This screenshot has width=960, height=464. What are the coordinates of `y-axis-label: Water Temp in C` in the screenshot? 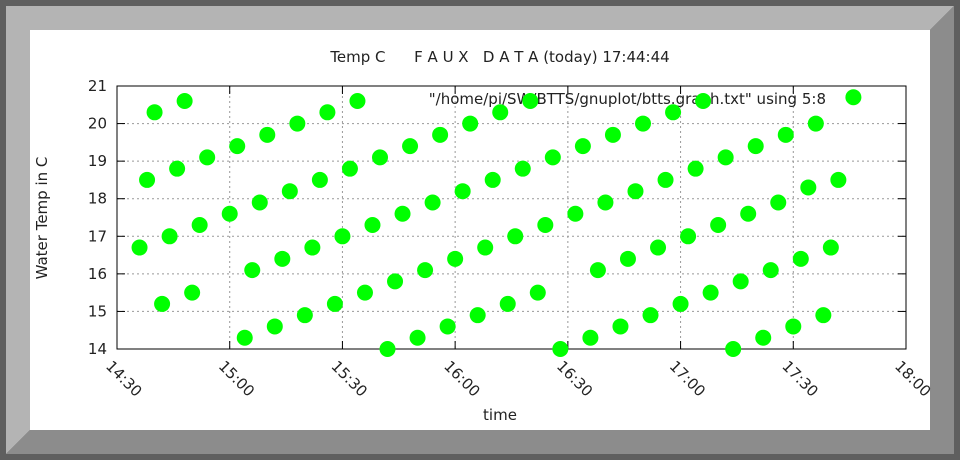 It's located at (42, 218).